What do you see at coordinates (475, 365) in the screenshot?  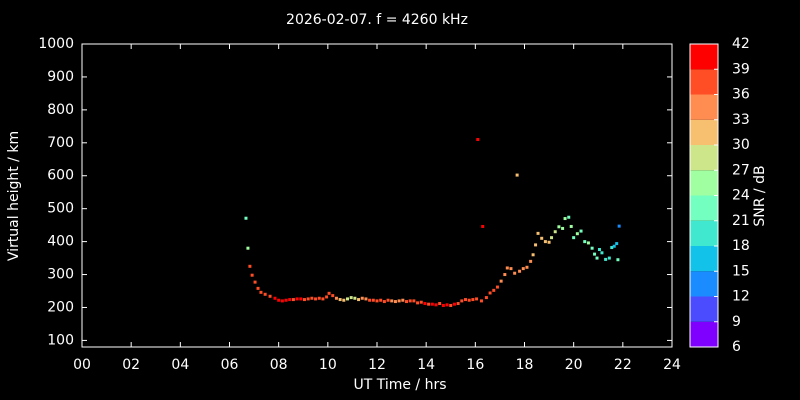 I see `x-tick-label: 16` at bounding box center [475, 365].